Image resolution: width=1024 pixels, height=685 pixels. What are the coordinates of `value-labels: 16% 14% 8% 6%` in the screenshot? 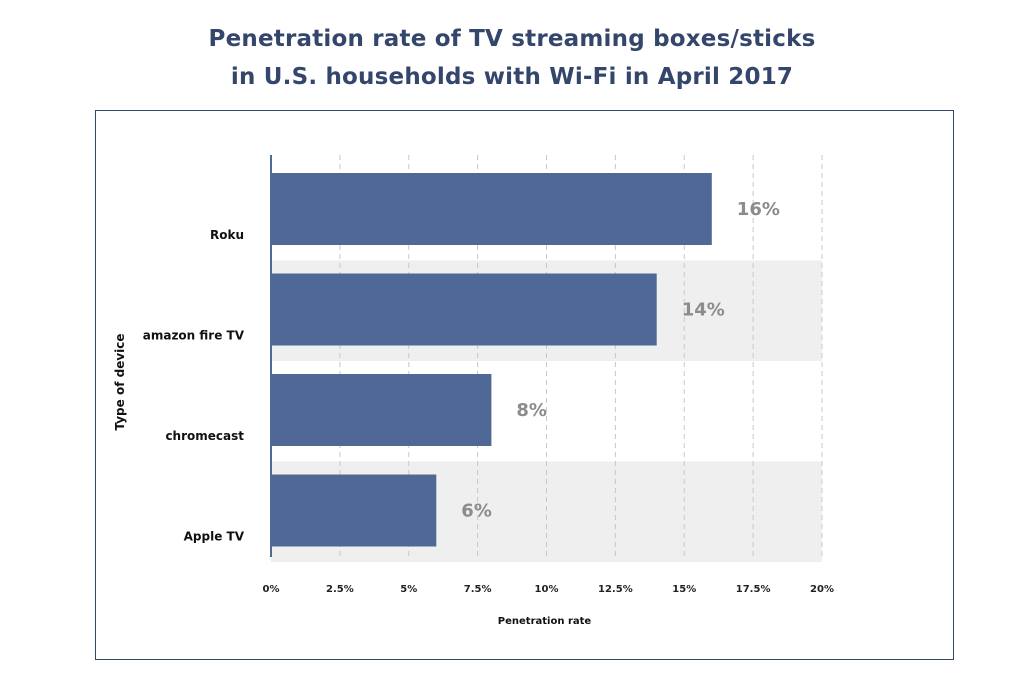 It's located at (620, 360).